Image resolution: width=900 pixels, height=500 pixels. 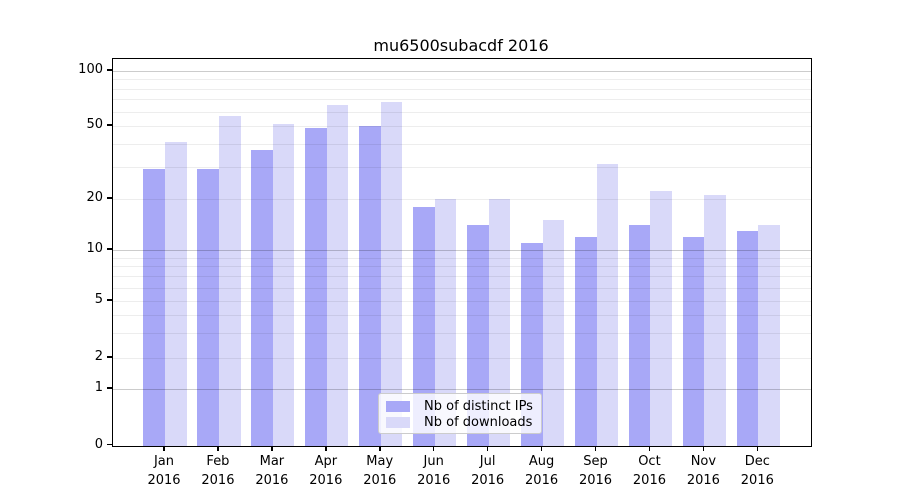 I want to click on x-tick-label: Oct 2016, so click(x=649, y=471).